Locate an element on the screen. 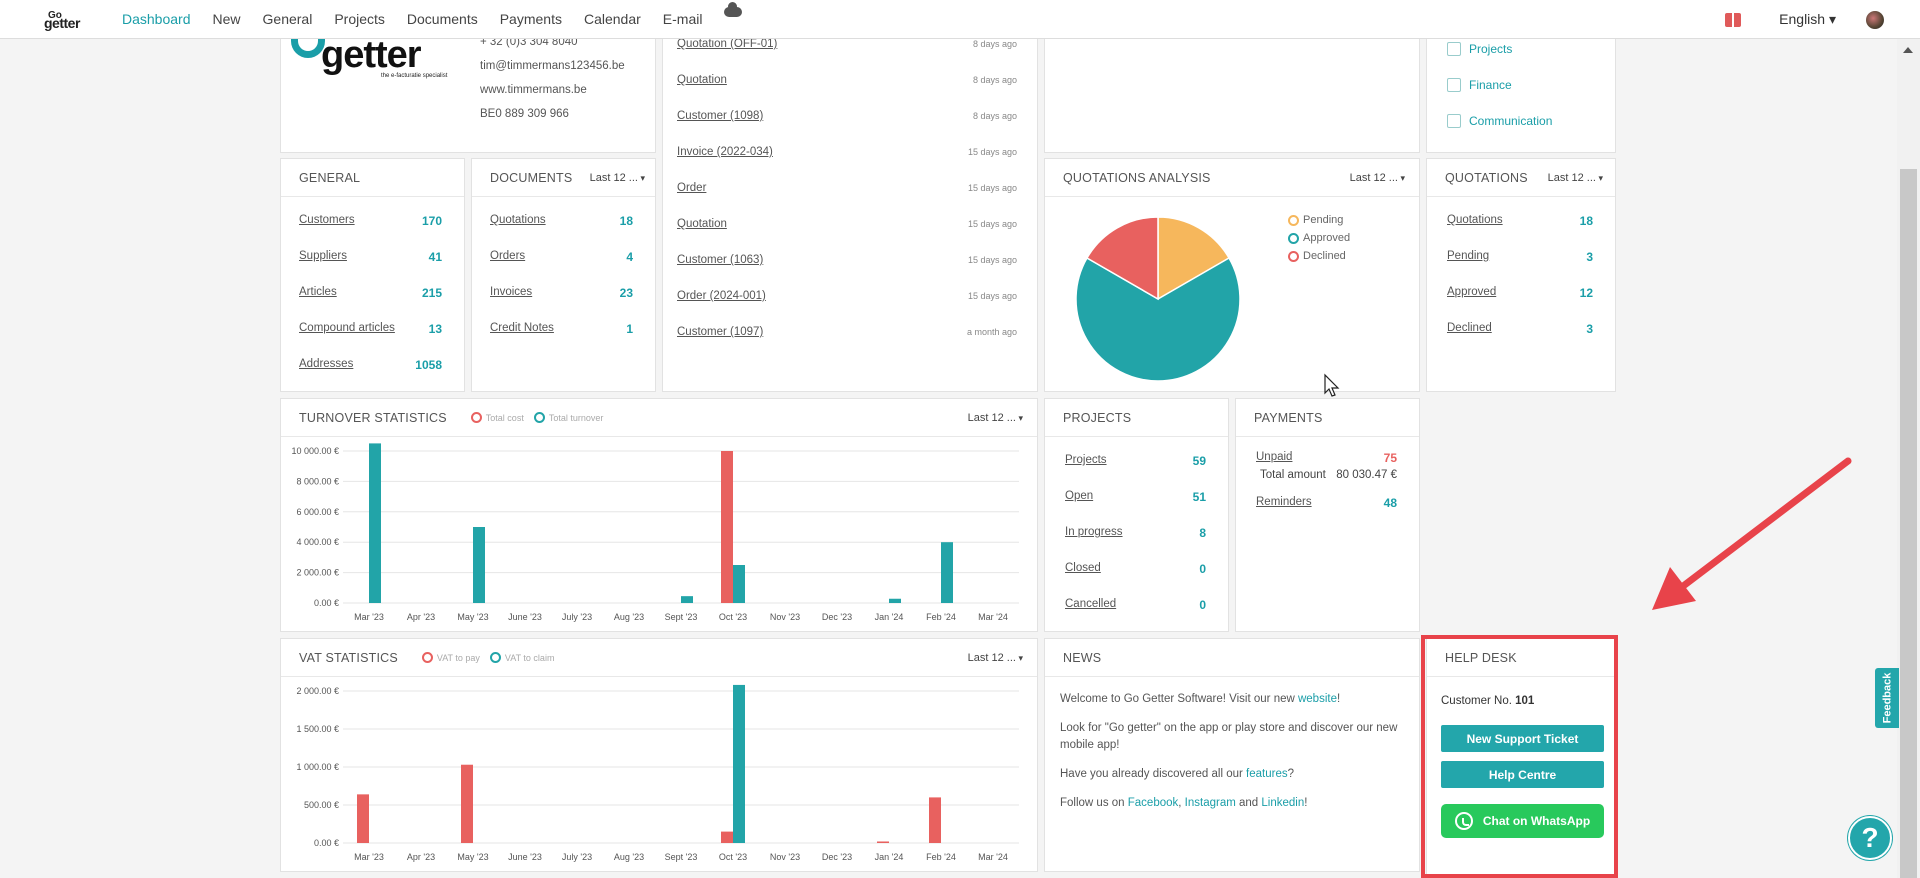 The height and width of the screenshot is (878, 1920). quotations-row-label: Quotations is located at coordinates (1475, 220).